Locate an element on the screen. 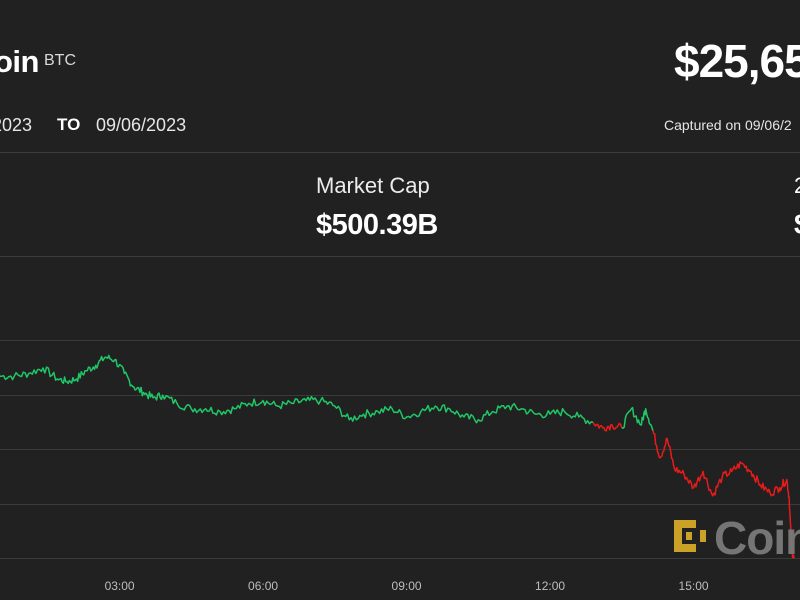 Image resolution: width=800 pixels, height=600 pixels. market-cap-label: Market Cap is located at coordinates (373, 185).